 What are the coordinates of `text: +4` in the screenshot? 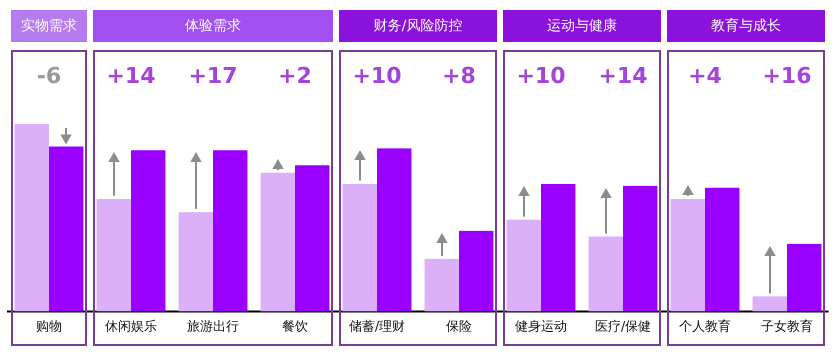 It's located at (705, 76).